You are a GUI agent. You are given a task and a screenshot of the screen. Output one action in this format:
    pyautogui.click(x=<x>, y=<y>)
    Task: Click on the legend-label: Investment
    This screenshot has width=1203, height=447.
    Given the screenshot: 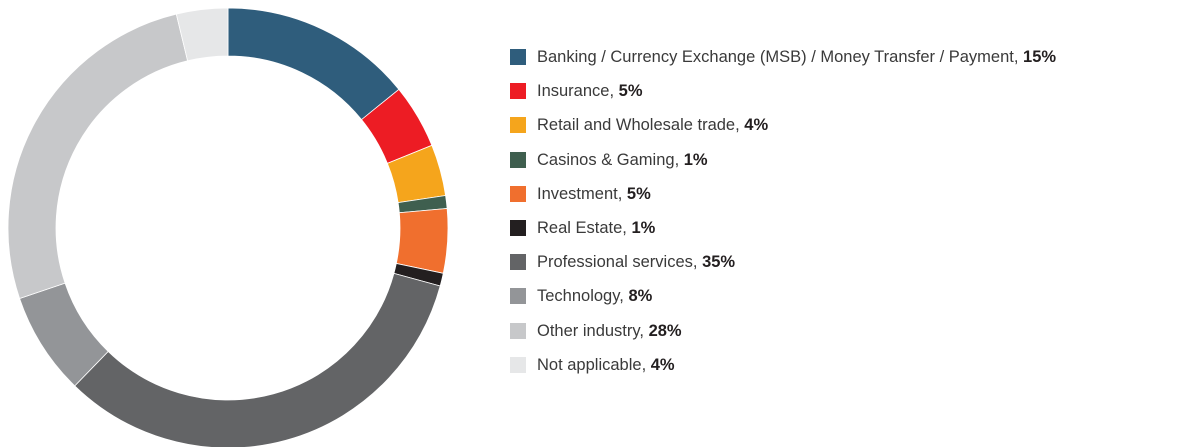 What is the action you would take?
    pyautogui.click(x=582, y=194)
    